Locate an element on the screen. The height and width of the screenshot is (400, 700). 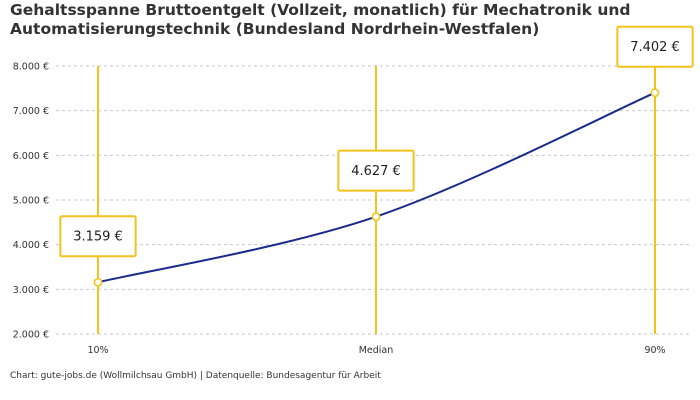
y-tick-label: 5.000 € is located at coordinates (31, 201).